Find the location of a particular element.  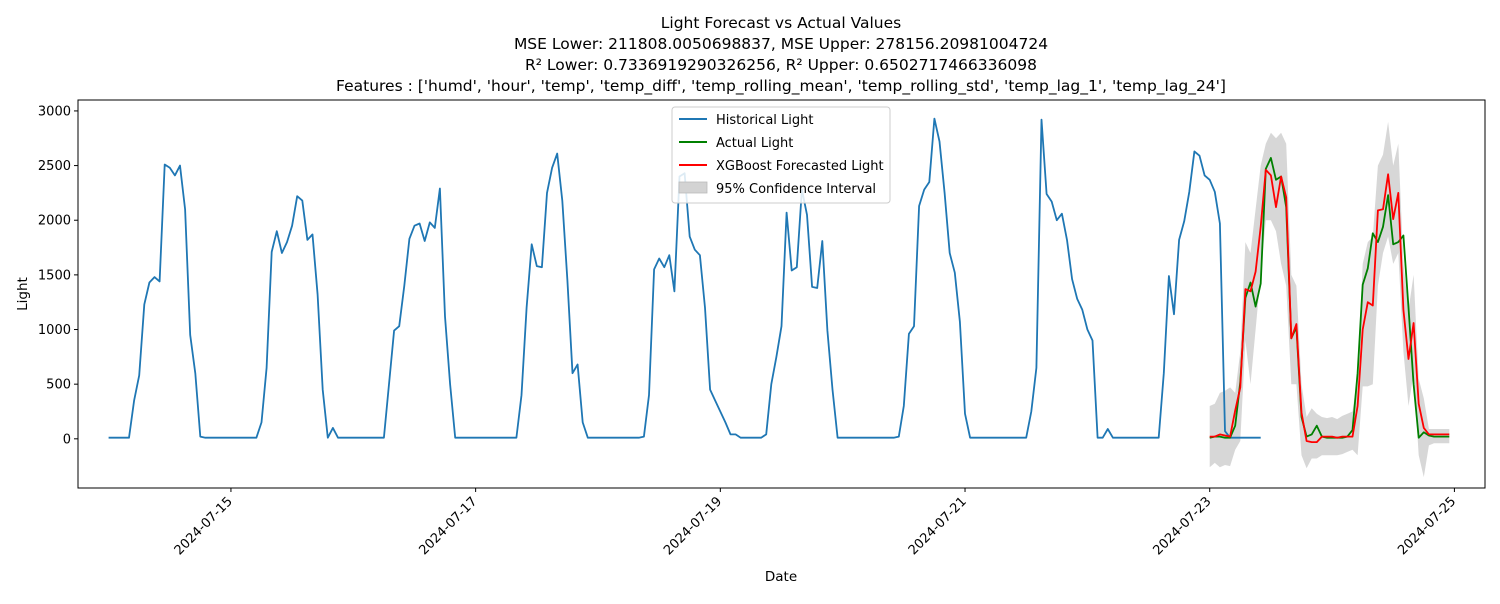

x-tick-label: 2024-07-15 is located at coordinates (204, 526).